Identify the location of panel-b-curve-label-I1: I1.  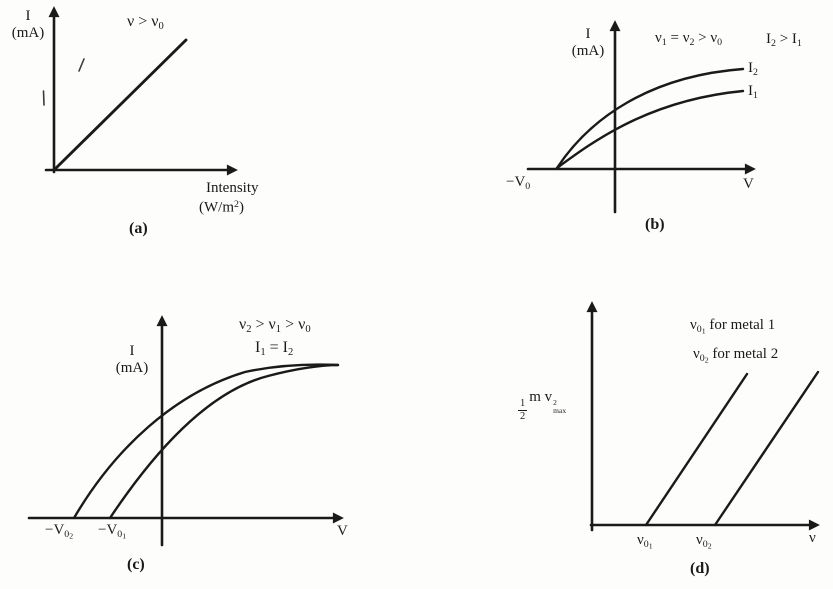
(753, 92).